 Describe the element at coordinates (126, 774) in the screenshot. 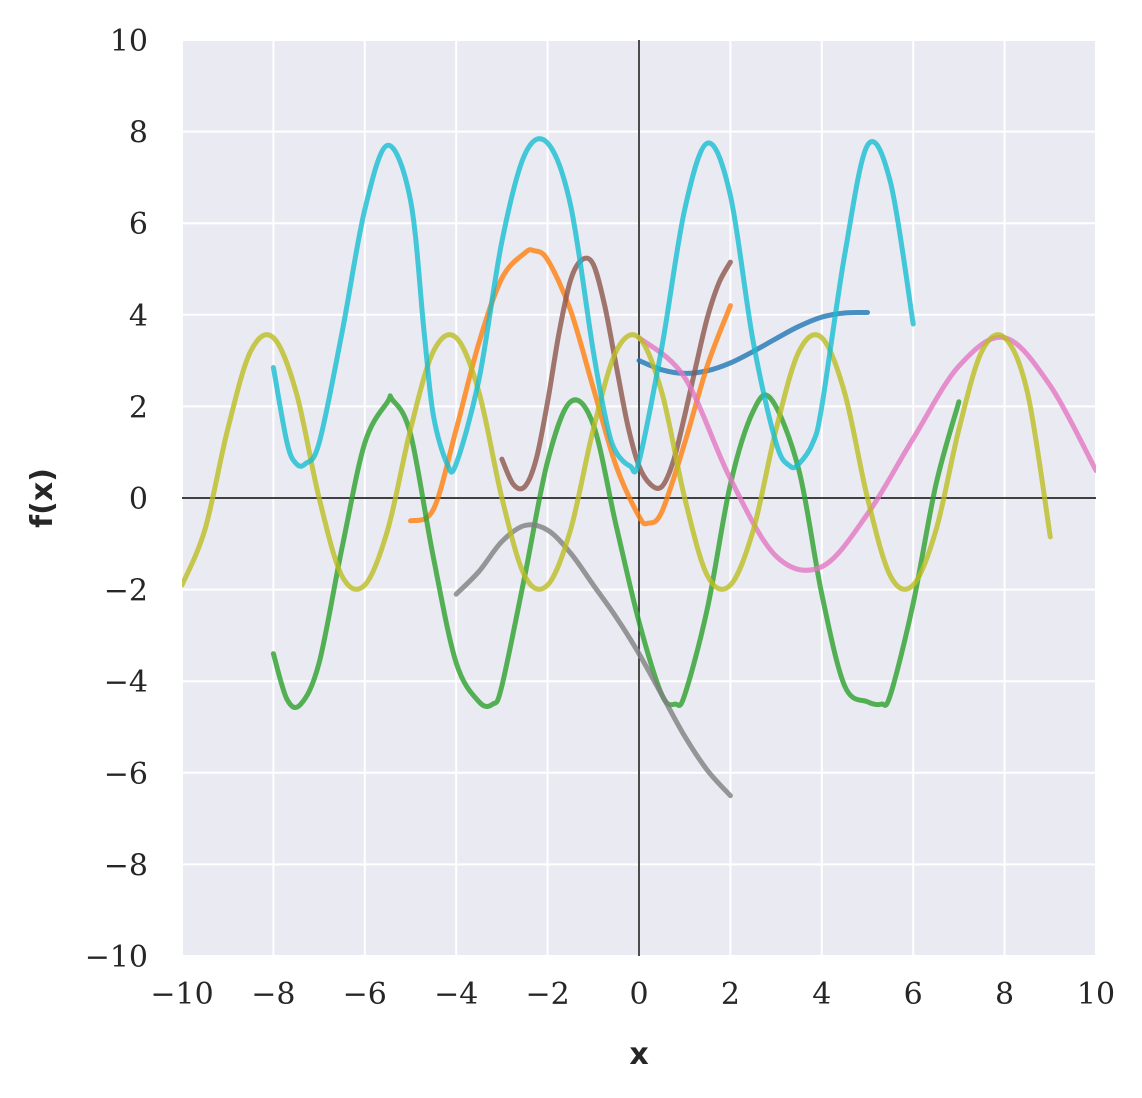

I see `y-tick-label: −6` at that location.